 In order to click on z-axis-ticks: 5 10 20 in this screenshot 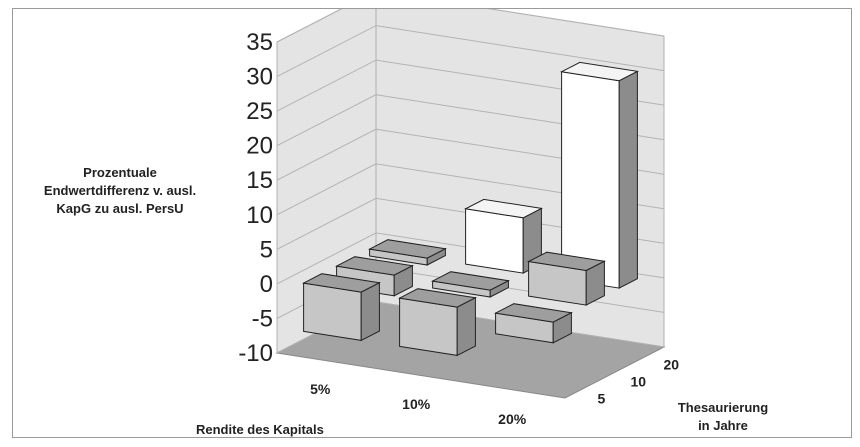, I will do `click(639, 382)`.